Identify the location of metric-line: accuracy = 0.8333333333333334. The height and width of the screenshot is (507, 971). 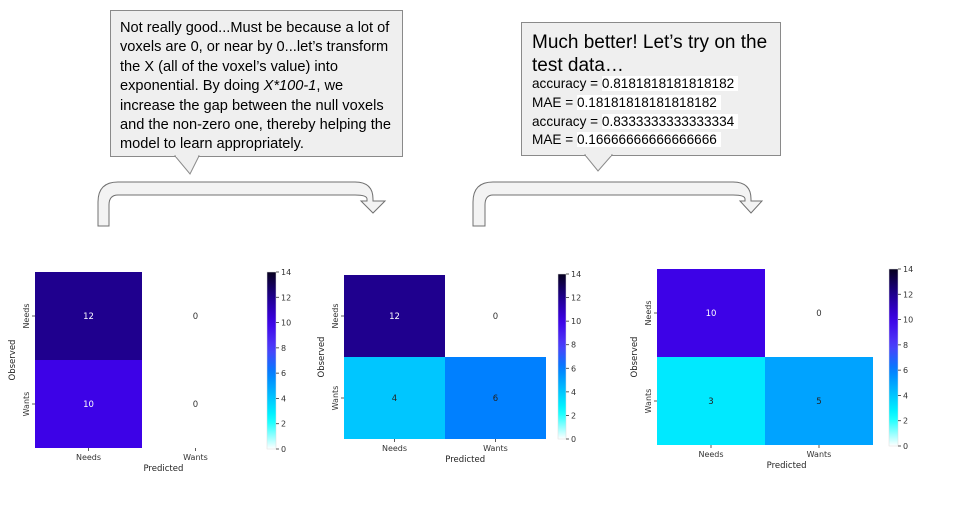
(635, 121).